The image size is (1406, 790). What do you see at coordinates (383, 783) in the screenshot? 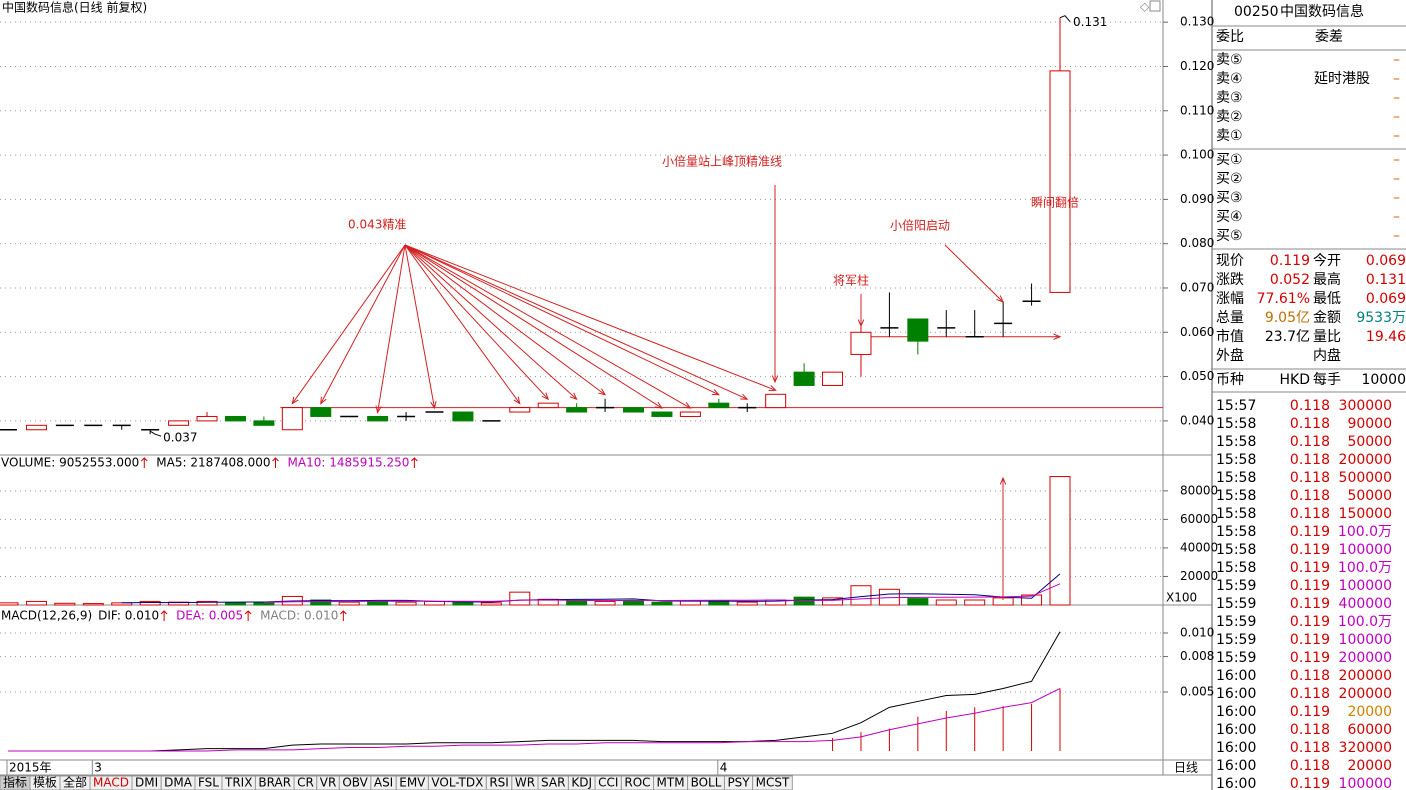
I see `tab-label: ASI` at bounding box center [383, 783].